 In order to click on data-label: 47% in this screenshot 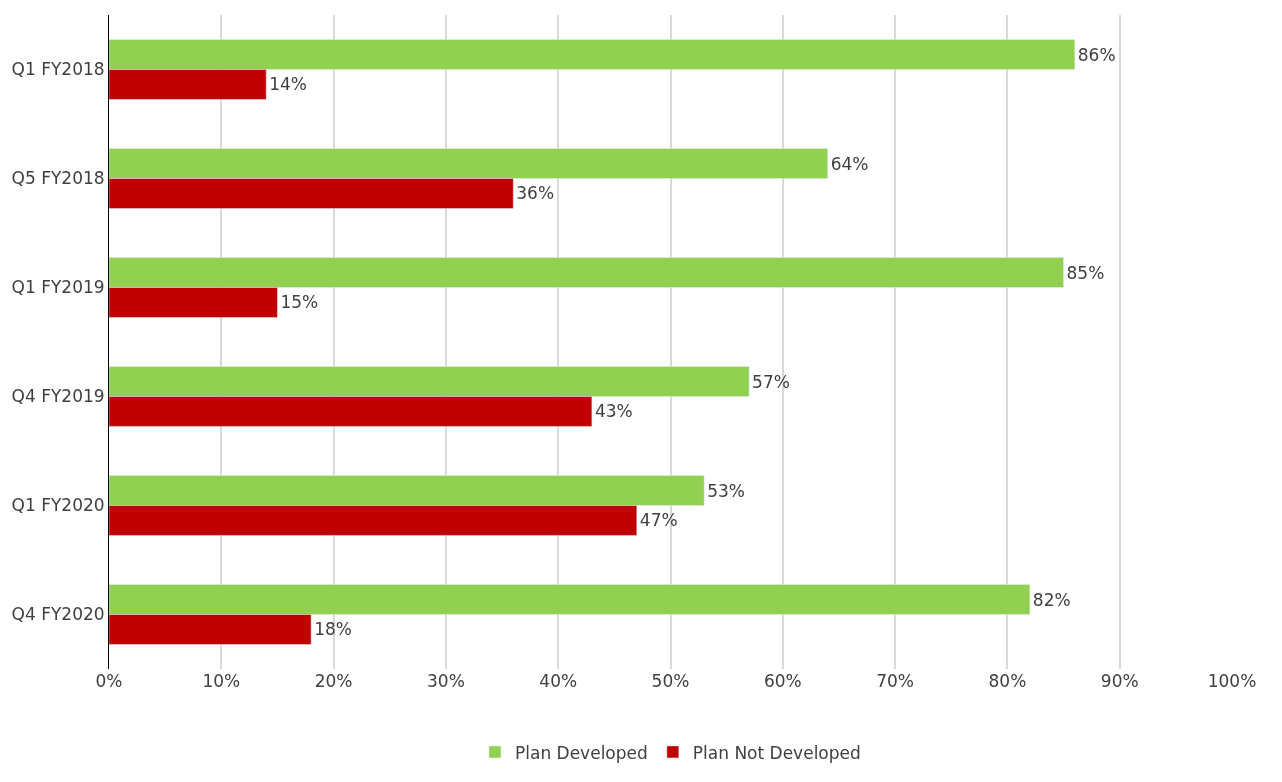, I will do `click(658, 520)`.